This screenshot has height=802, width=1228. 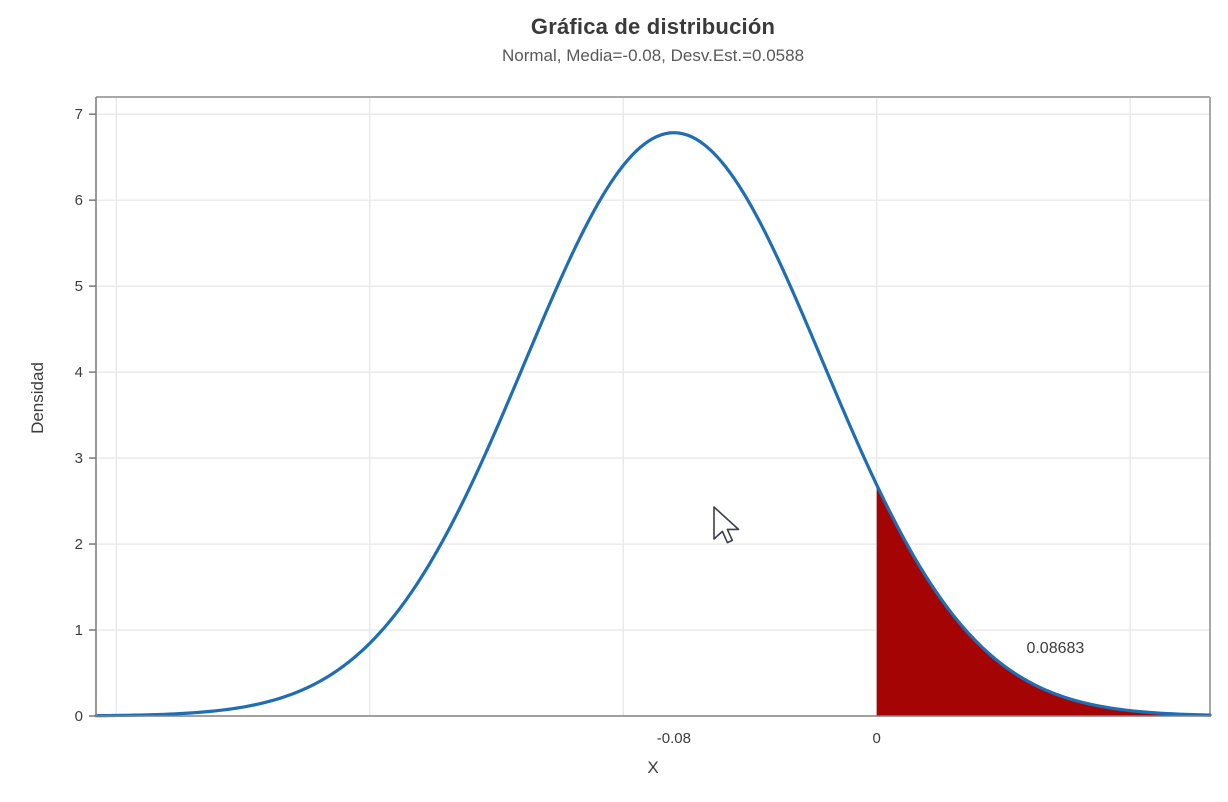 What do you see at coordinates (79, 286) in the screenshot?
I see `y-tick-label: 5` at bounding box center [79, 286].